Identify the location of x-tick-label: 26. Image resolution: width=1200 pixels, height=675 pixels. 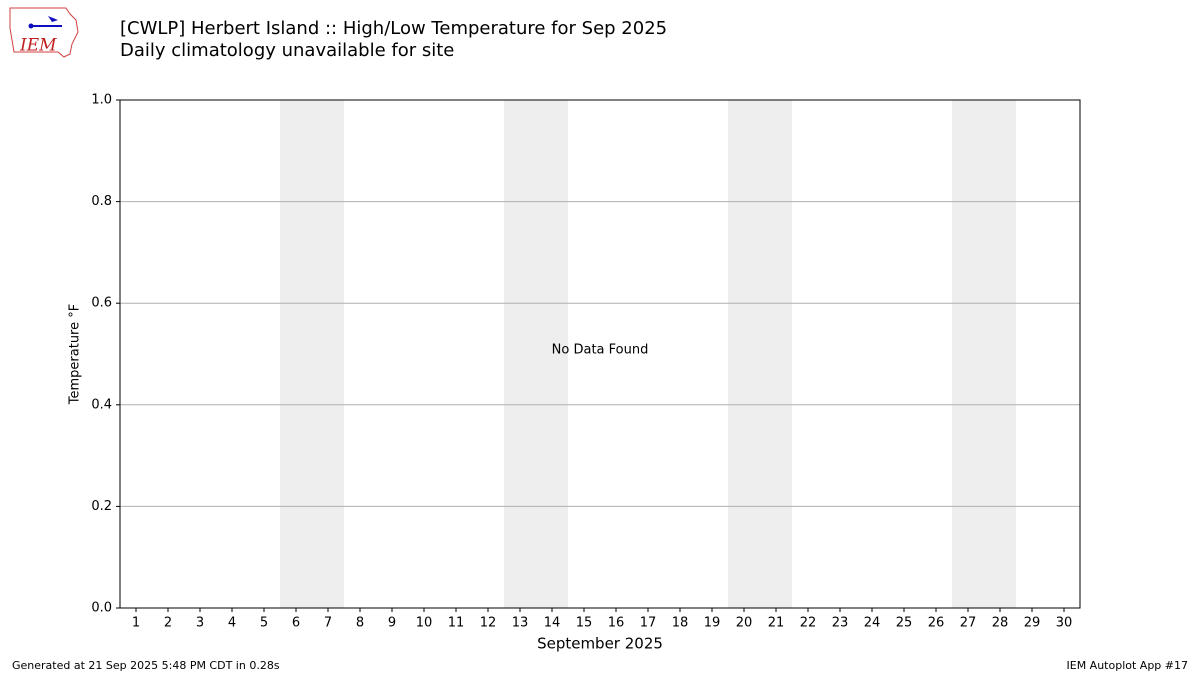
(936, 623).